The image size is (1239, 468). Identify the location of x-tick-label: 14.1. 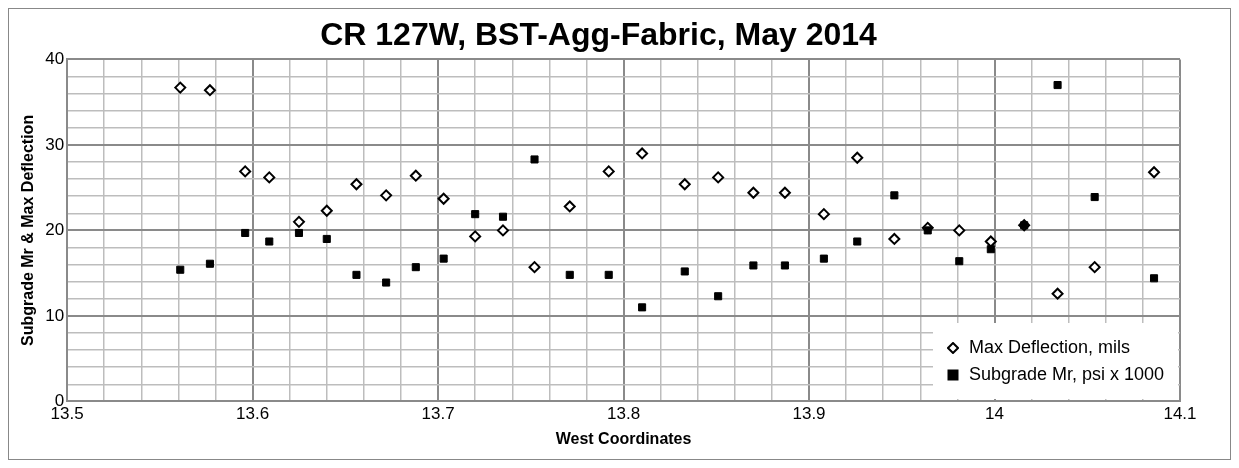
(1180, 414).